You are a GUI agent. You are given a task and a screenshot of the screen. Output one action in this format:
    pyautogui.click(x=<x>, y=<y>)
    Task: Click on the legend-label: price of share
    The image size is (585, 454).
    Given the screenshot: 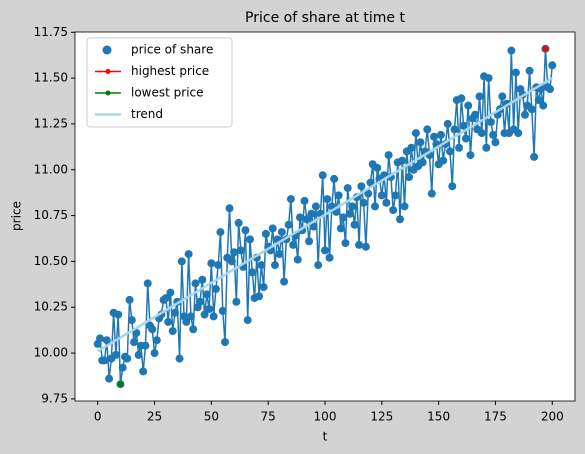 What is the action you would take?
    pyautogui.click(x=172, y=50)
    